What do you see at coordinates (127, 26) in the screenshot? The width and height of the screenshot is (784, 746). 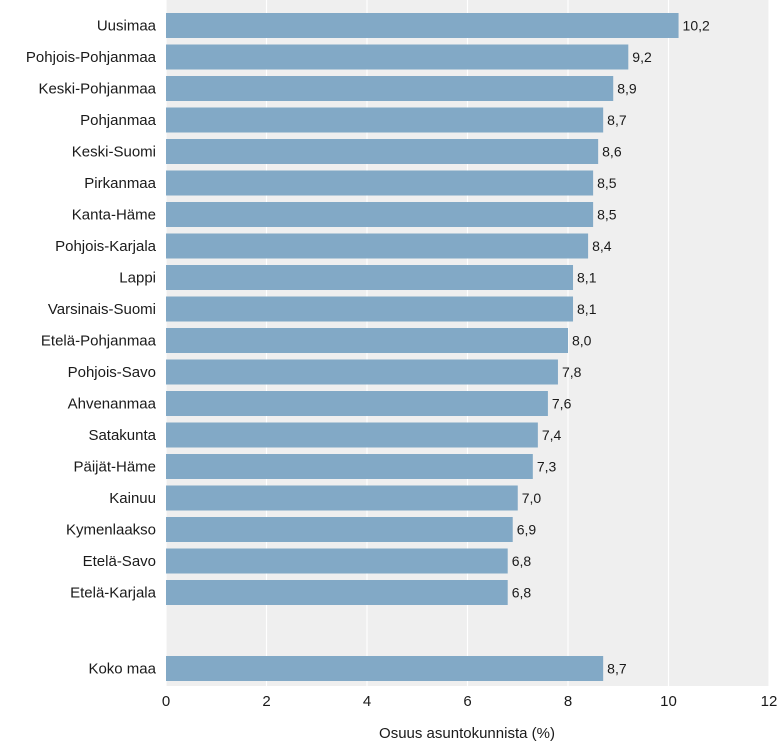 I see `category-label: Uusimaa` at bounding box center [127, 26].